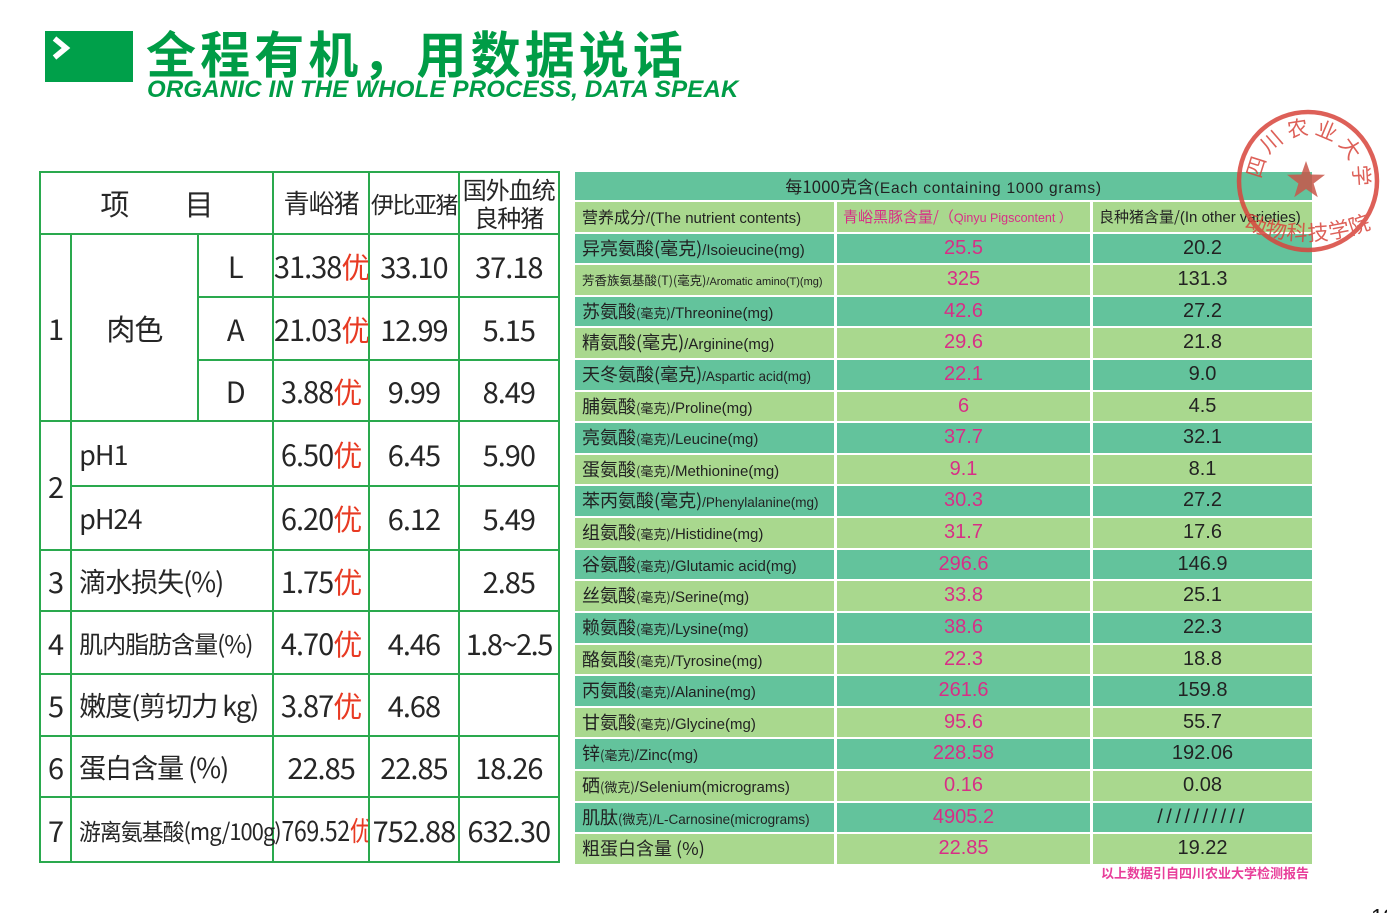 The image size is (1387, 913). I want to click on svg-text: 动物科技学院, so click(1307, 226).